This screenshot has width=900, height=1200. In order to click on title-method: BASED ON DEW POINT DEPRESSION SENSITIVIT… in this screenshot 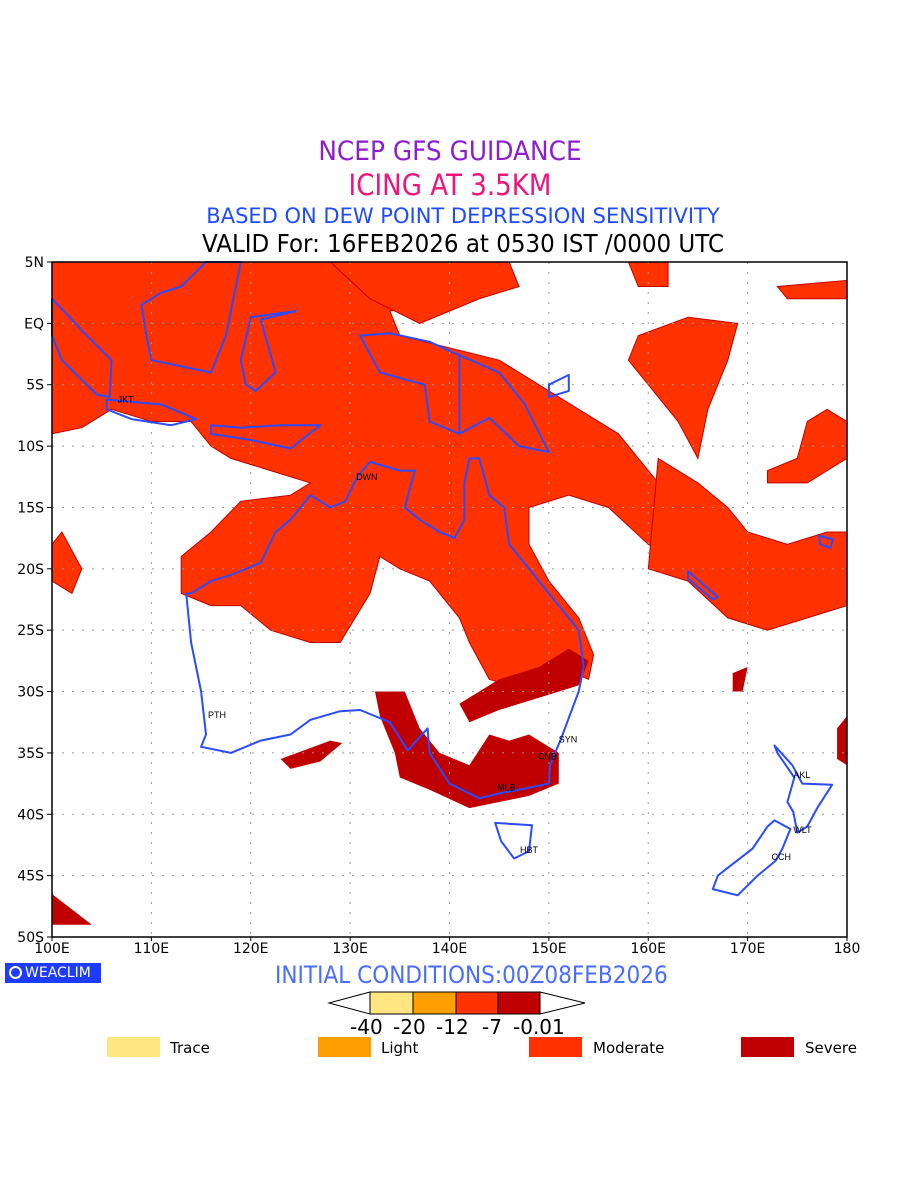, I will do `click(463, 216)`.